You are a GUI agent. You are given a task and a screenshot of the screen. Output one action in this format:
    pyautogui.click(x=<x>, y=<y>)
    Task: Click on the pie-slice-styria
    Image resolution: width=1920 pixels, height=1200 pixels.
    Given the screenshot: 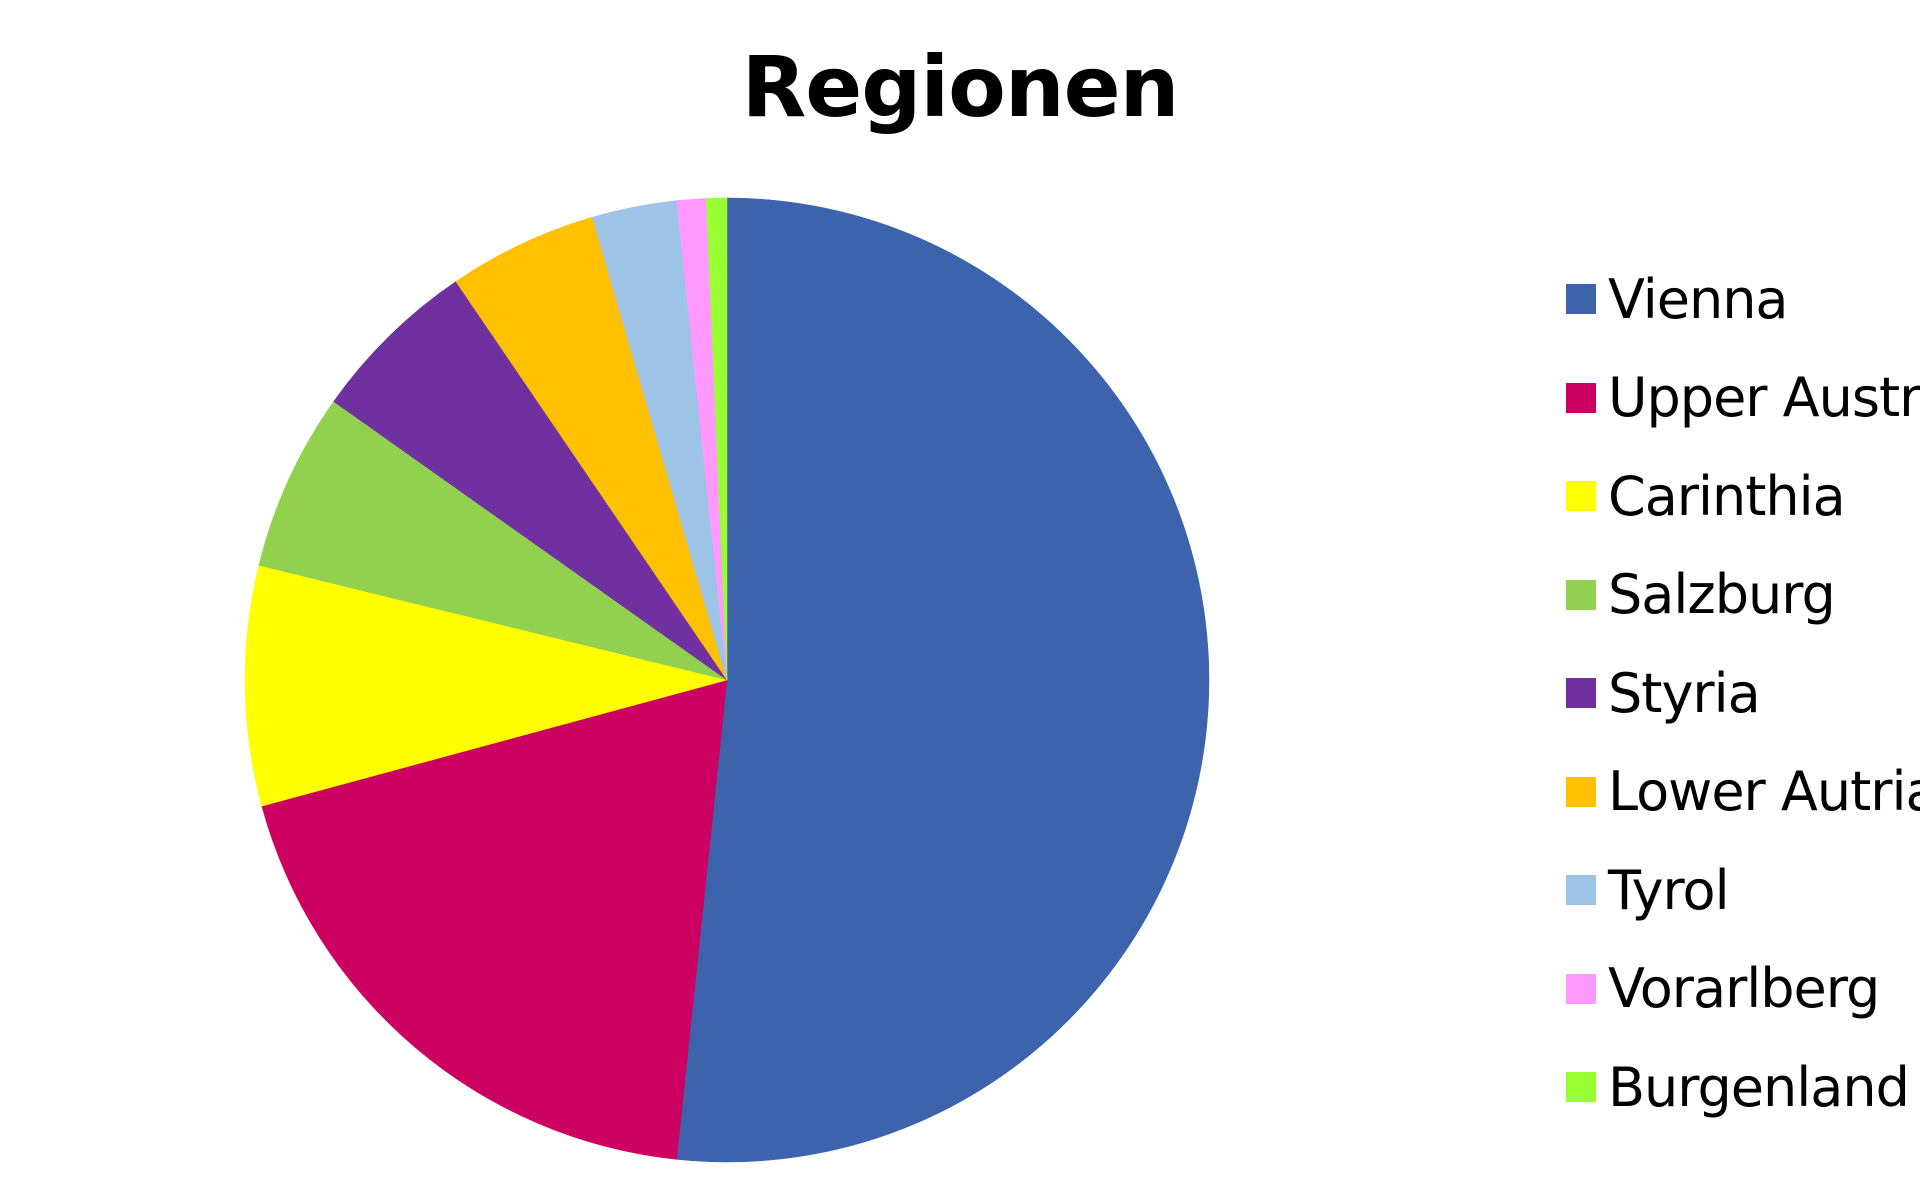 What is the action you would take?
    pyautogui.click(x=530, y=481)
    